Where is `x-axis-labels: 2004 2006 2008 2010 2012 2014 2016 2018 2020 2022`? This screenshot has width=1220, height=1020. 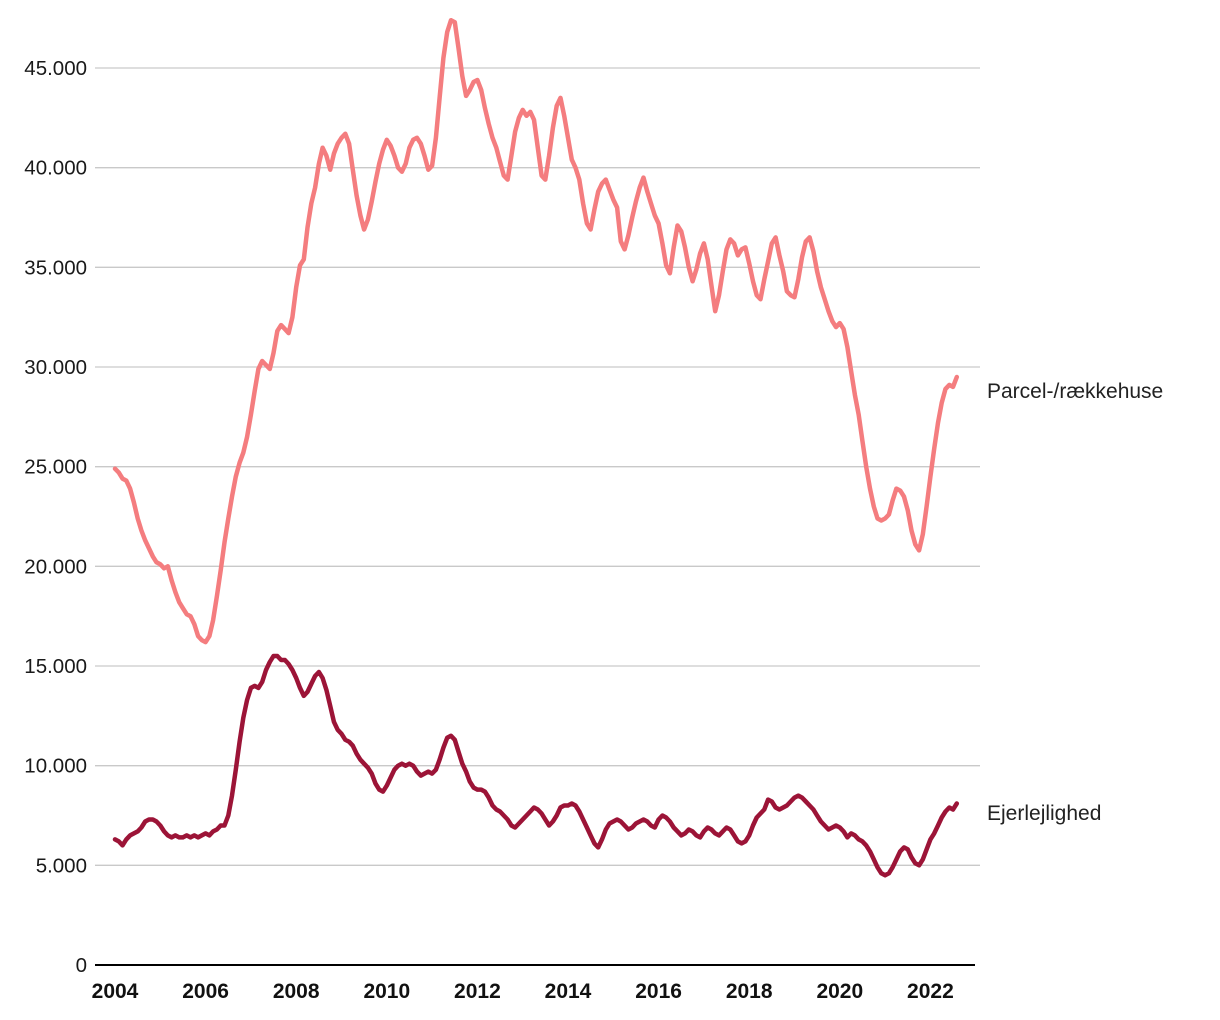 x-axis-labels: 2004 2006 2008 2010 2012 2014 2016 2018 2020 2022 is located at coordinates (523, 991).